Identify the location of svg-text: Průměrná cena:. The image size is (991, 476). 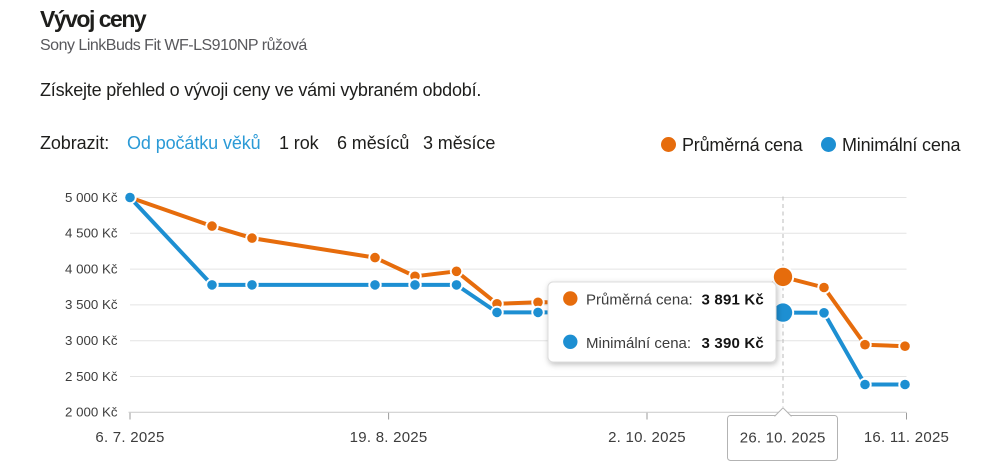
(639, 300).